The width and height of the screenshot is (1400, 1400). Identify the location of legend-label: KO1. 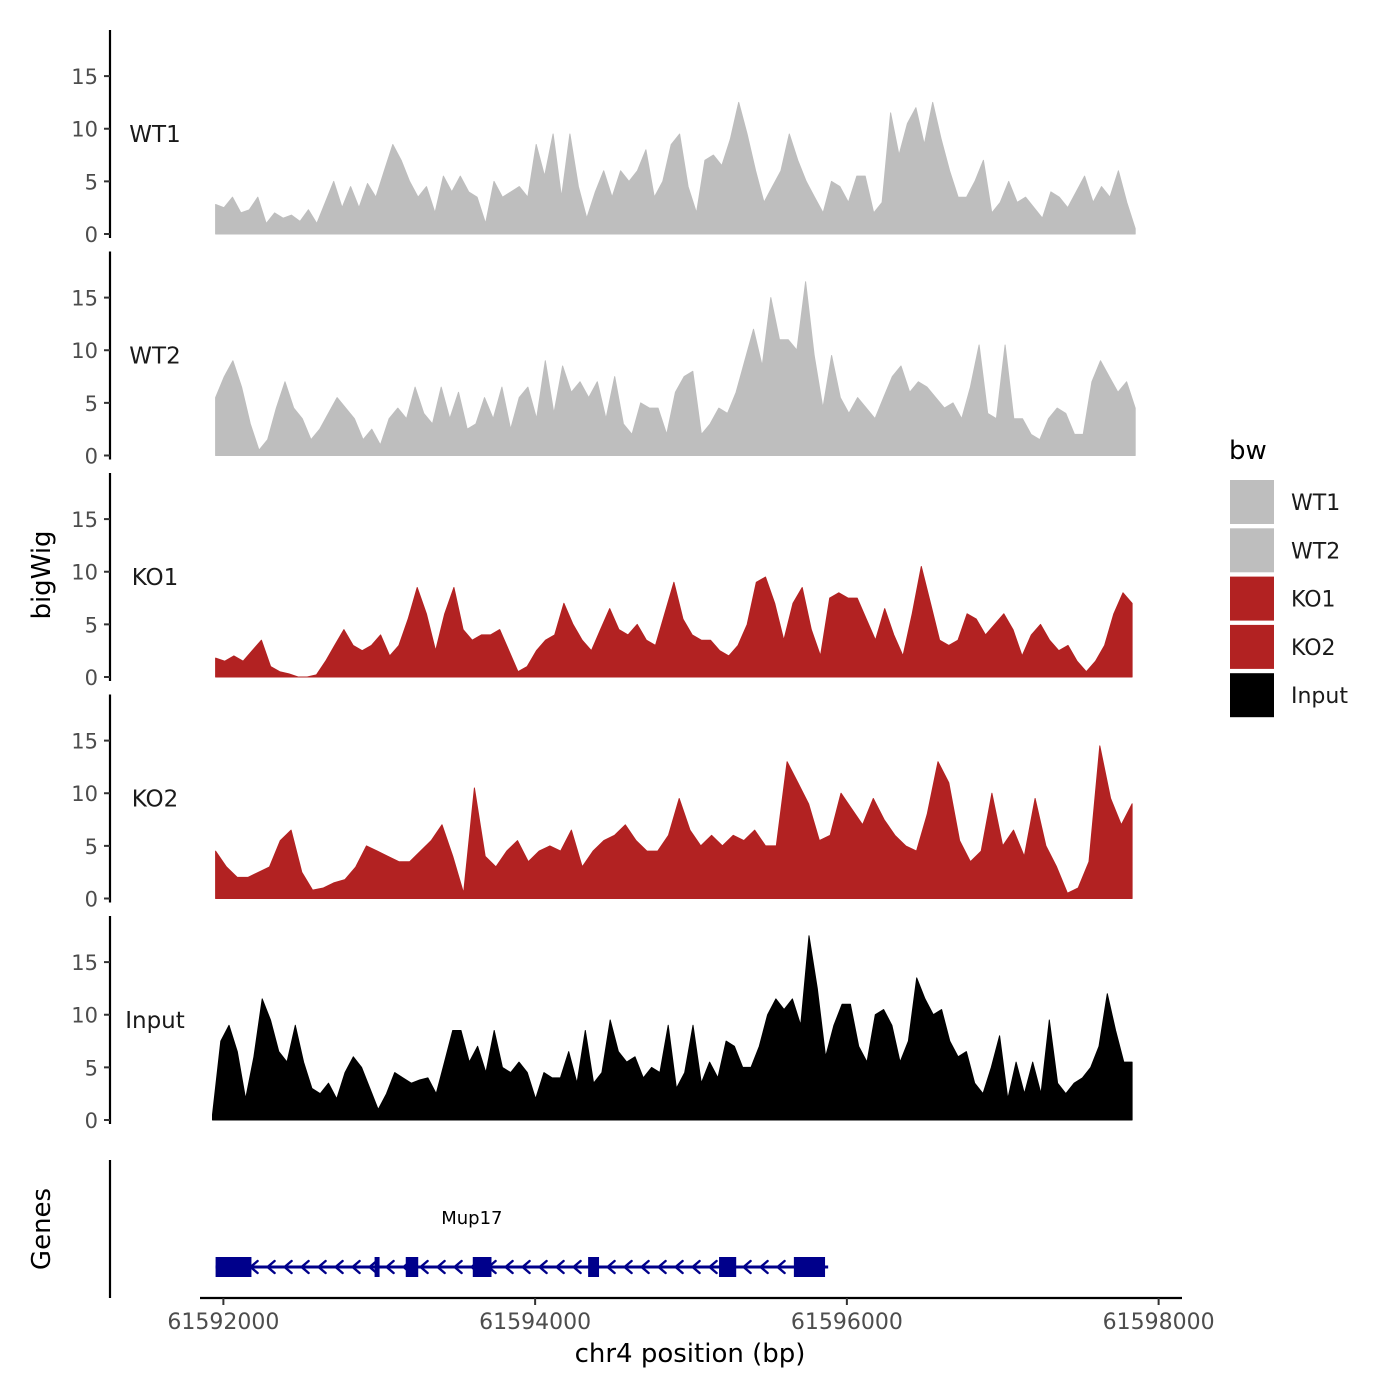
(1313, 600).